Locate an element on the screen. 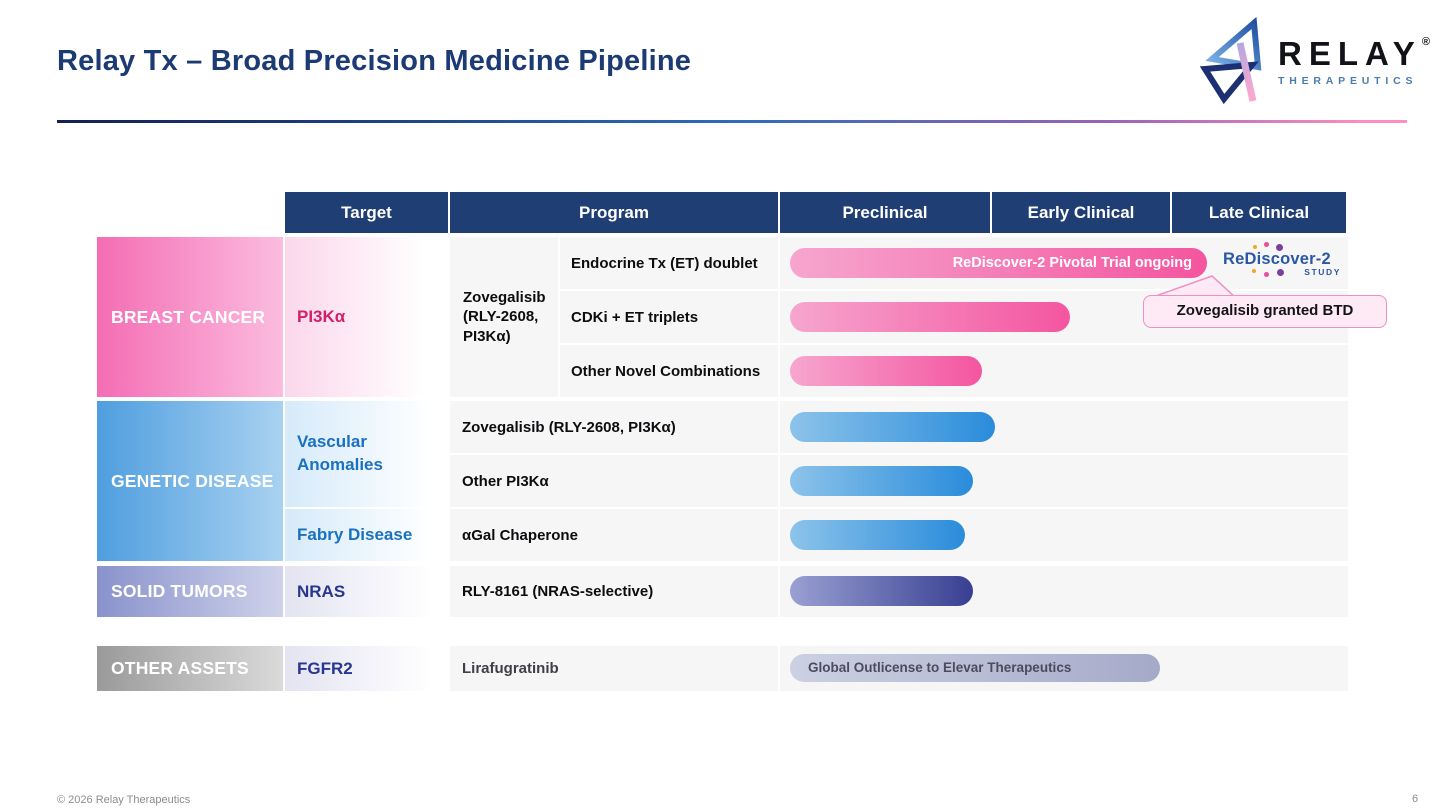 The height and width of the screenshot is (812, 1456). target-fabry-disease: Fabry Disease is located at coordinates (366, 535).